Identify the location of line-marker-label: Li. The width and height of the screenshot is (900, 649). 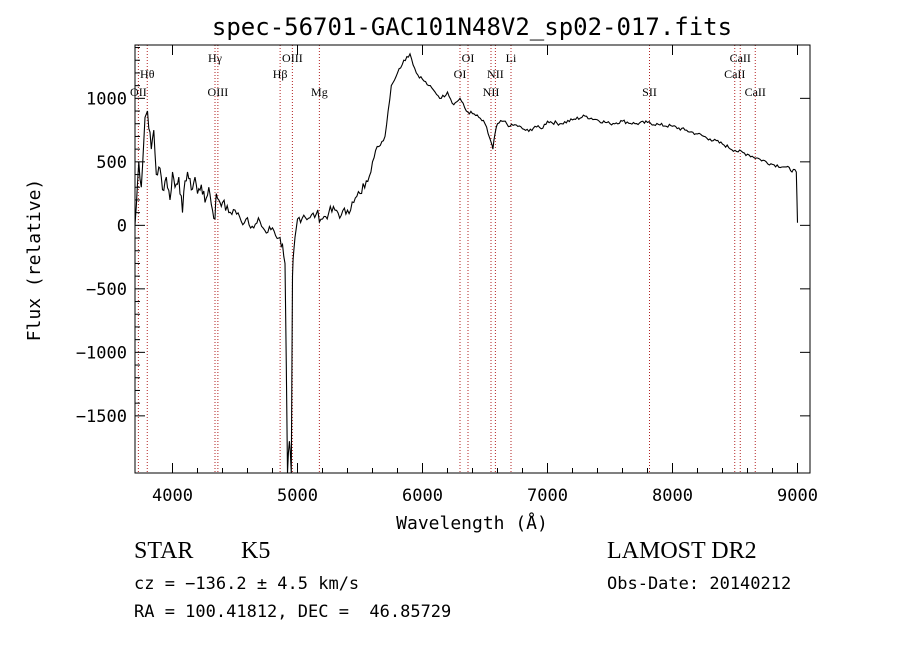
(511, 58).